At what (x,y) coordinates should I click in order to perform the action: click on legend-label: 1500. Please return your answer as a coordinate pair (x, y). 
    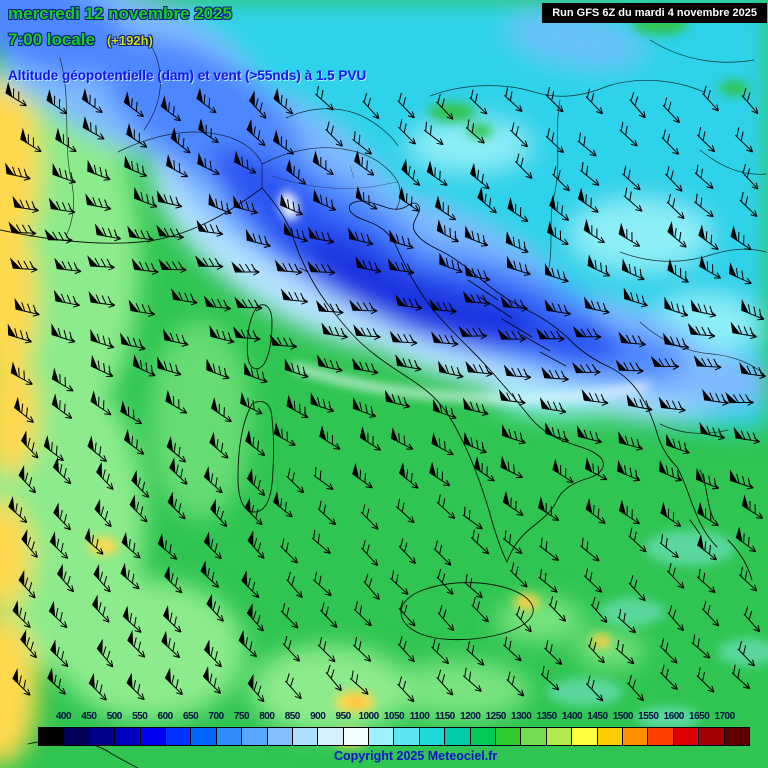
    Looking at the image, I should click on (623, 716).